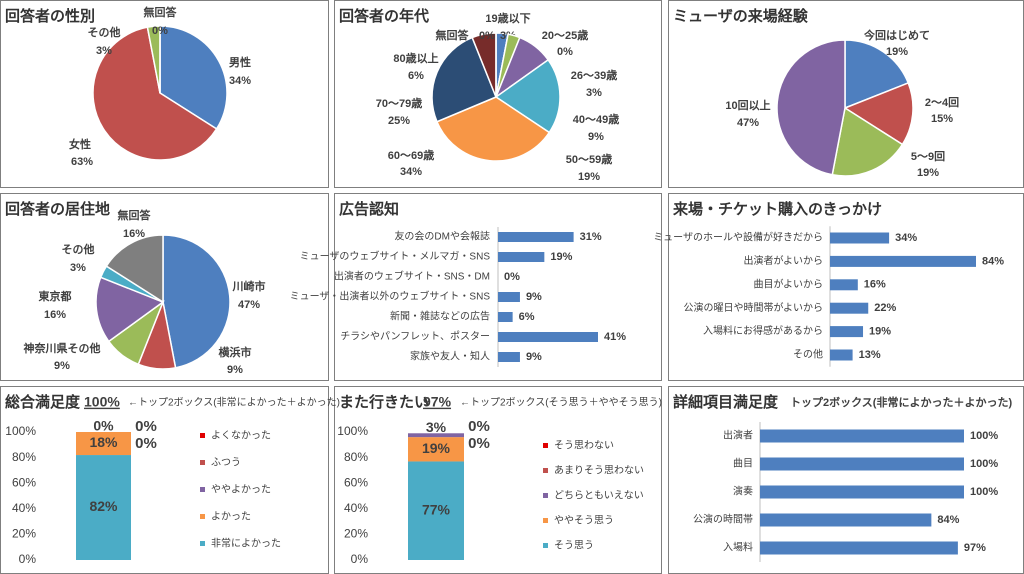 The width and height of the screenshot is (1024, 574). I want to click on legend-label: 非常によかった, so click(246, 543).